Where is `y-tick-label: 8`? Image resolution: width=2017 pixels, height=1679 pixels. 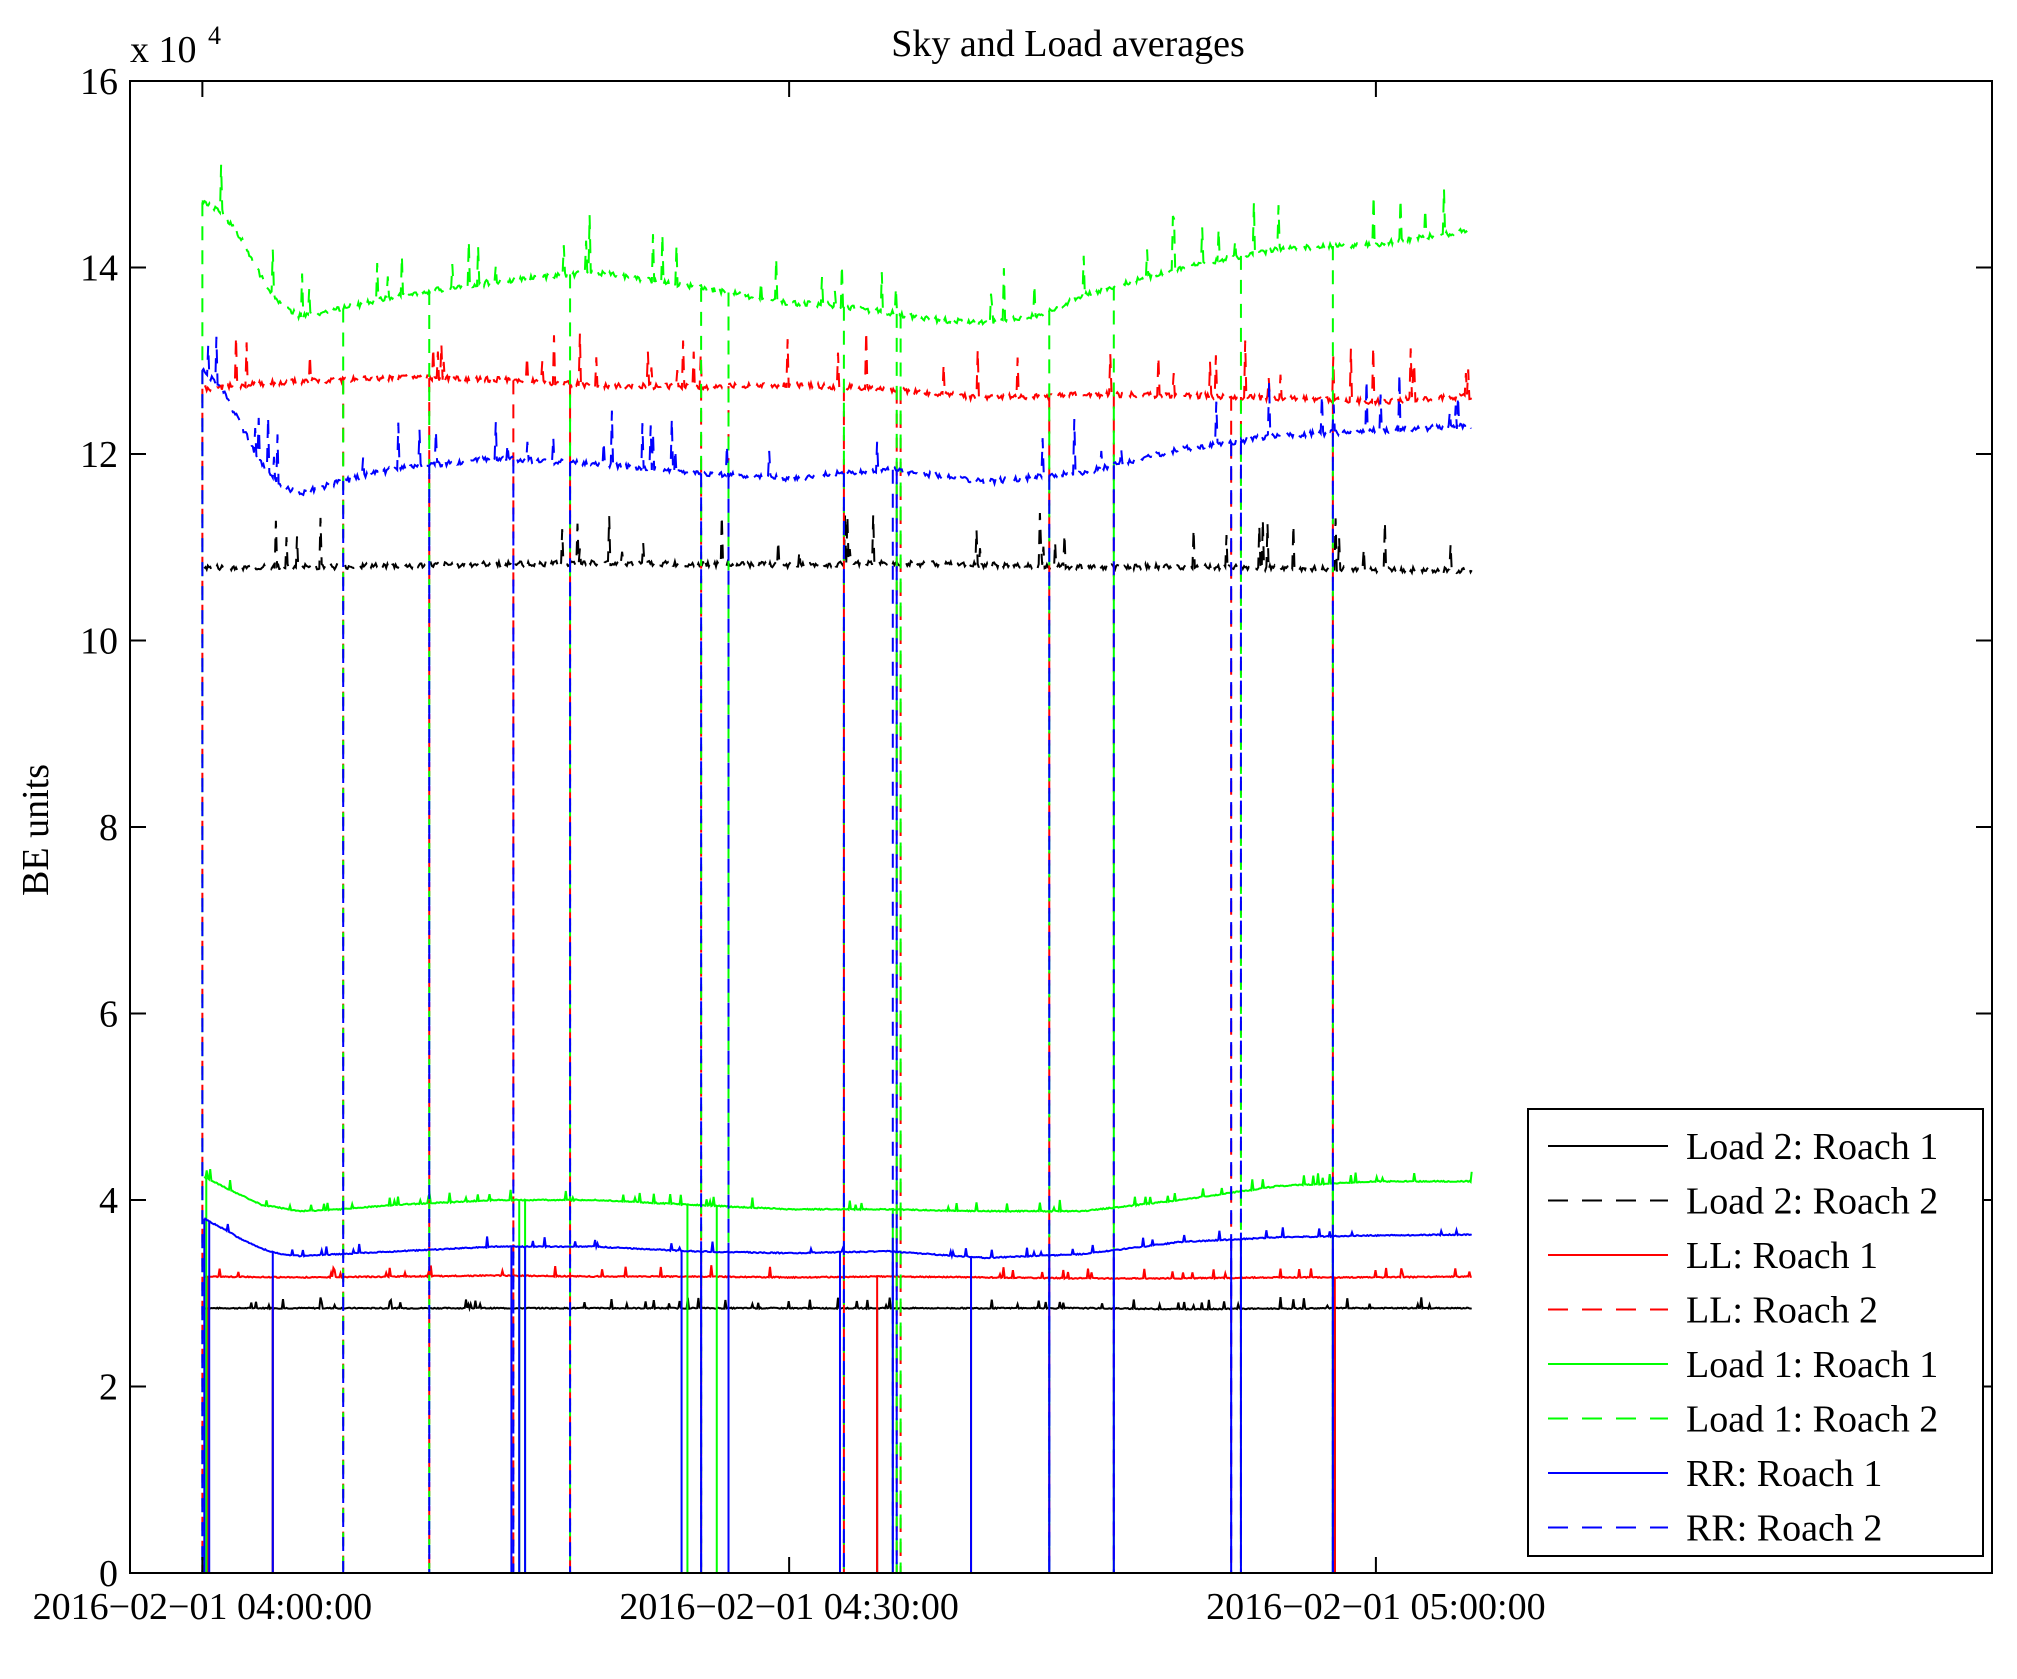
y-tick-label: 8 is located at coordinates (108, 828).